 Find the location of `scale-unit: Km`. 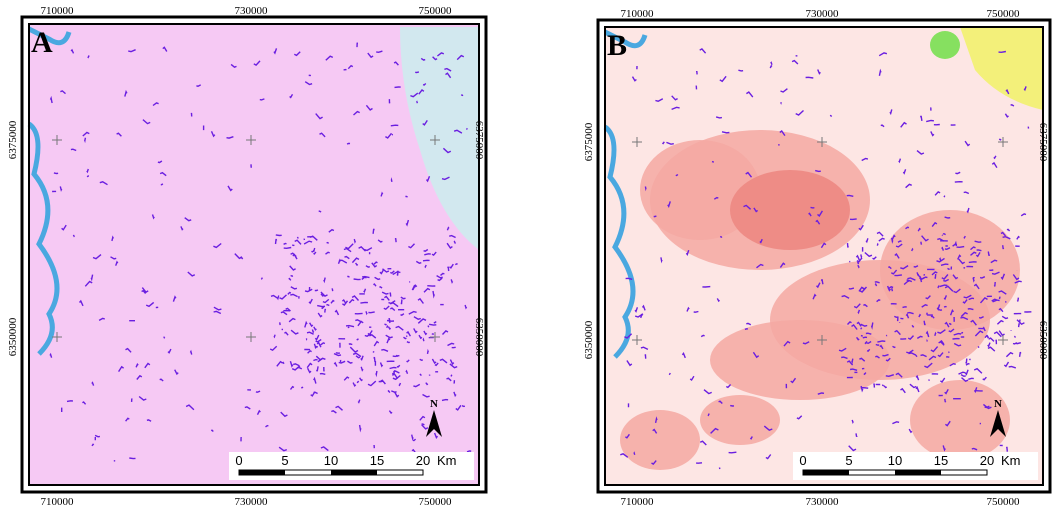

scale-unit: Km is located at coordinates (1011, 460).